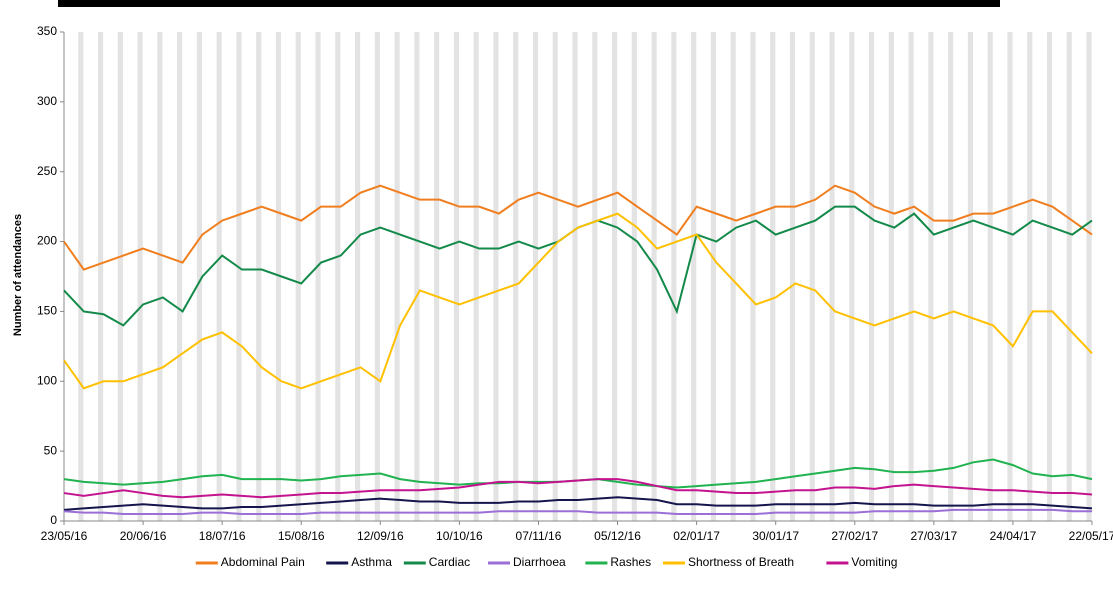  What do you see at coordinates (874, 562) in the screenshot?
I see `legend-label: Vomiting` at bounding box center [874, 562].